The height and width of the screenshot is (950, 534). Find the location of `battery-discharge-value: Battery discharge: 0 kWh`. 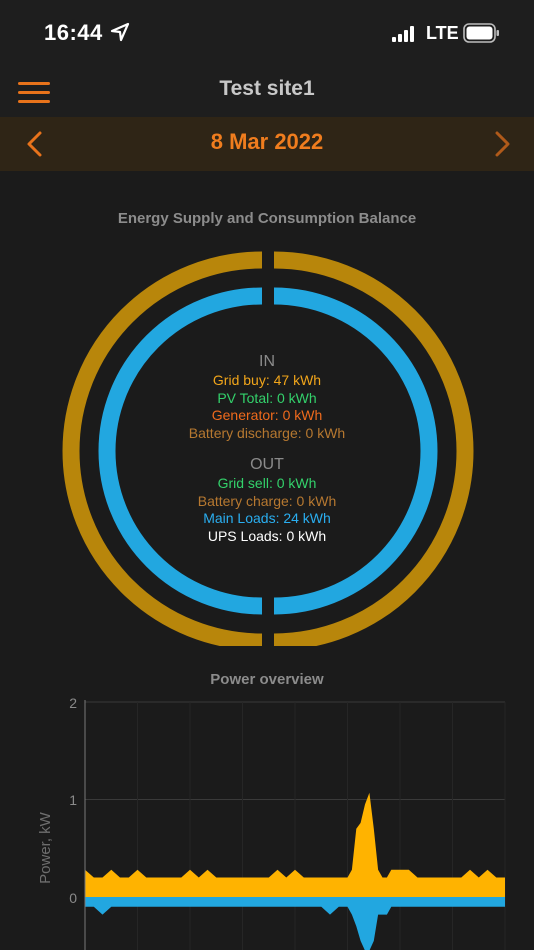

battery-discharge-value: Battery discharge: 0 kWh is located at coordinates (267, 432).